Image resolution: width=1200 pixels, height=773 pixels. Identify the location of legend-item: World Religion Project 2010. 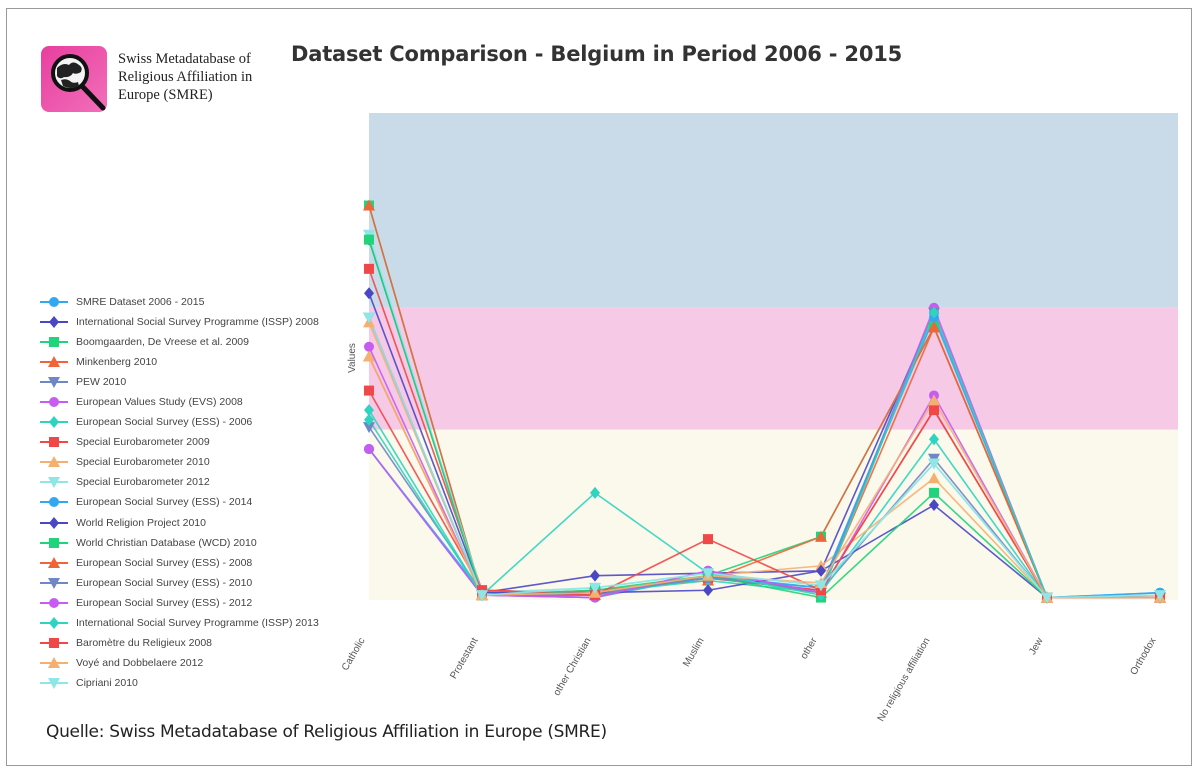
(190, 523).